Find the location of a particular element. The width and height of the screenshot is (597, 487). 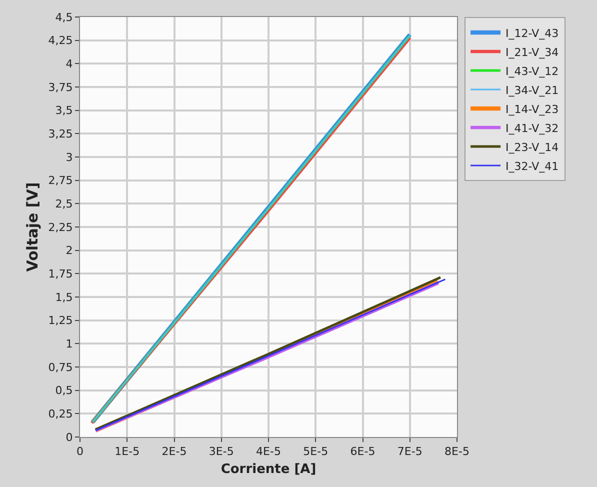

y-tick-label: 2,75 is located at coordinates (60, 181).